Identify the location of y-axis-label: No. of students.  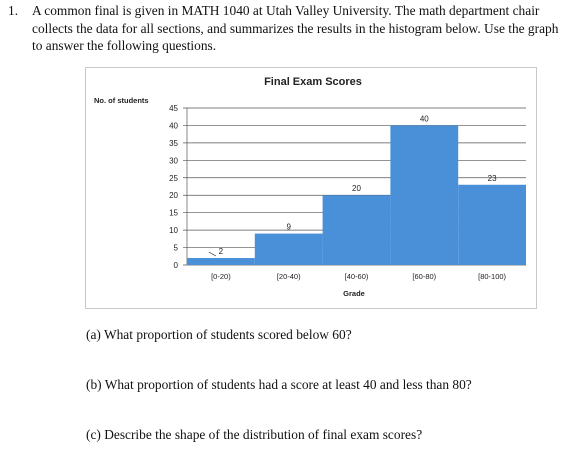
(121, 100).